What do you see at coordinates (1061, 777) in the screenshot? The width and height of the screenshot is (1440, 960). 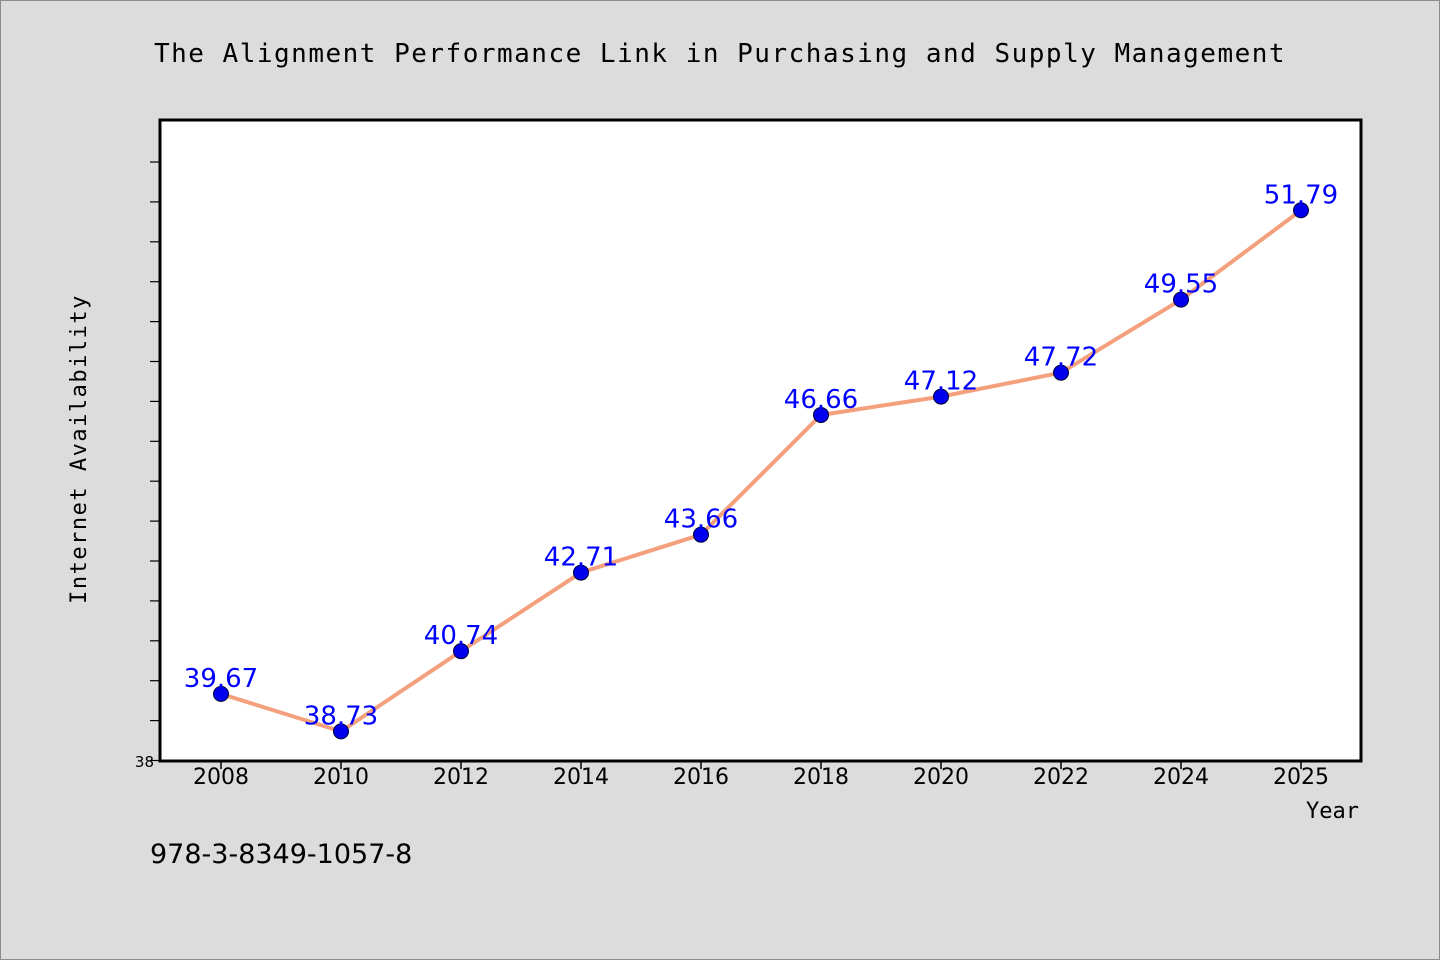 I see `x-axis-tick-label: 2022` at bounding box center [1061, 777].